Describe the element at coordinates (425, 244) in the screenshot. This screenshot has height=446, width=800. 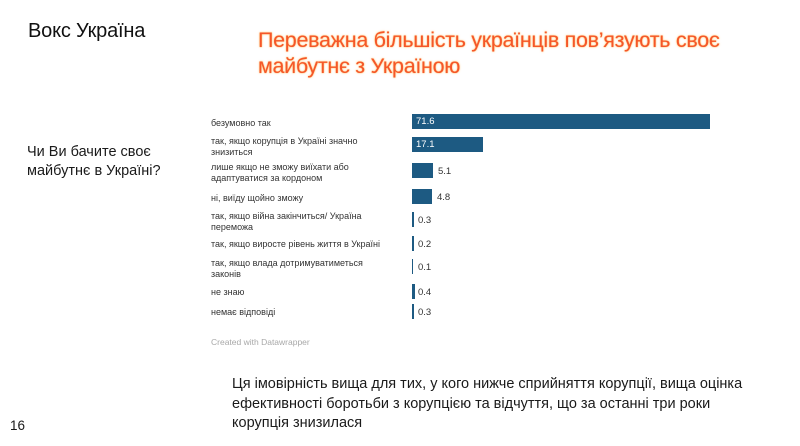
I see `value-label: 0.2` at that location.